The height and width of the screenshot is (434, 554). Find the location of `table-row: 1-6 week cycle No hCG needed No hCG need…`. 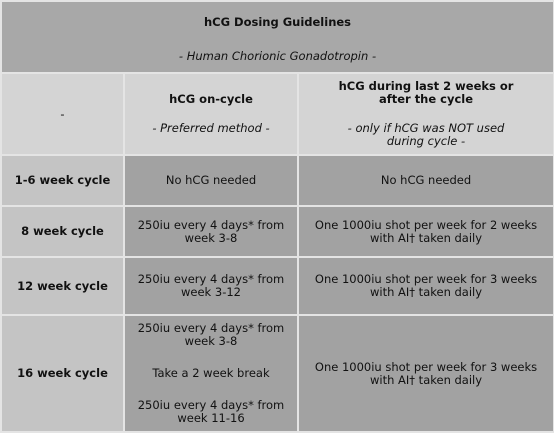

table-row: 1-6 week cycle No hCG needed No hCG need… is located at coordinates (277, 180).